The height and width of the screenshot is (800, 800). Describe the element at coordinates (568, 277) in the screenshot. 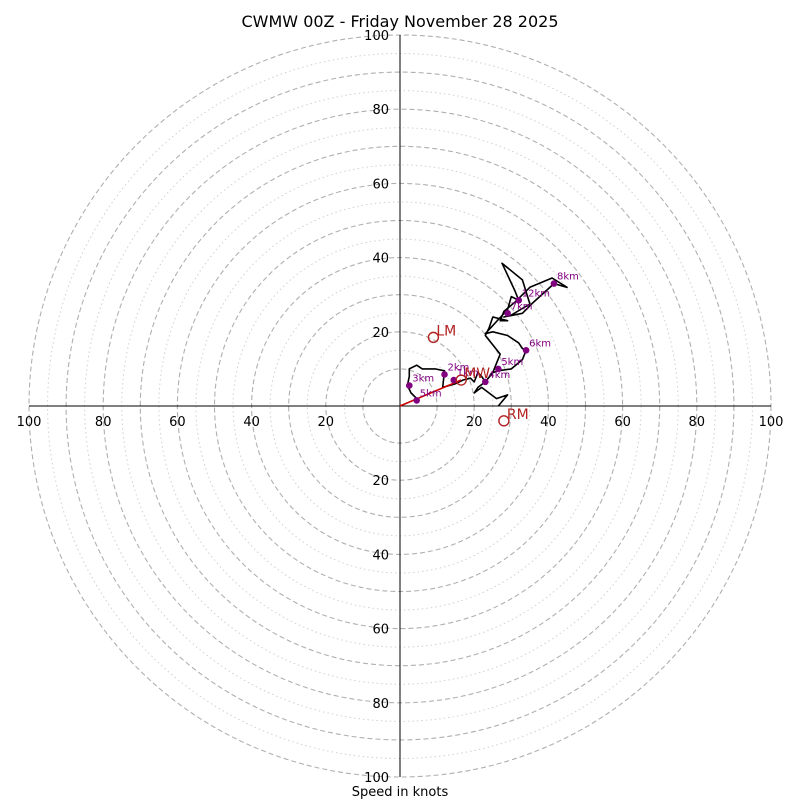

I see `height-marker-label: 8km` at that location.